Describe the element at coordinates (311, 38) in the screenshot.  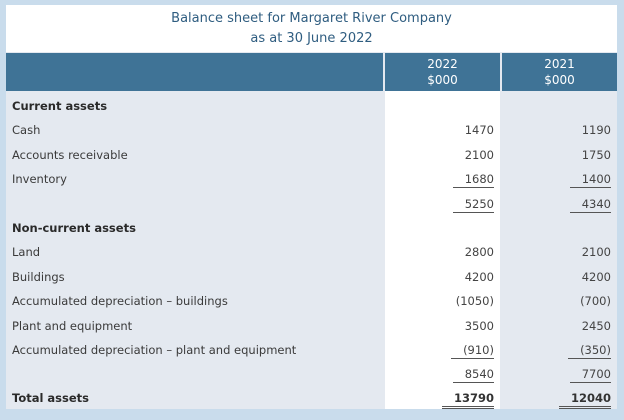
I see `title-line-2: as at 30 June 2022` at that location.